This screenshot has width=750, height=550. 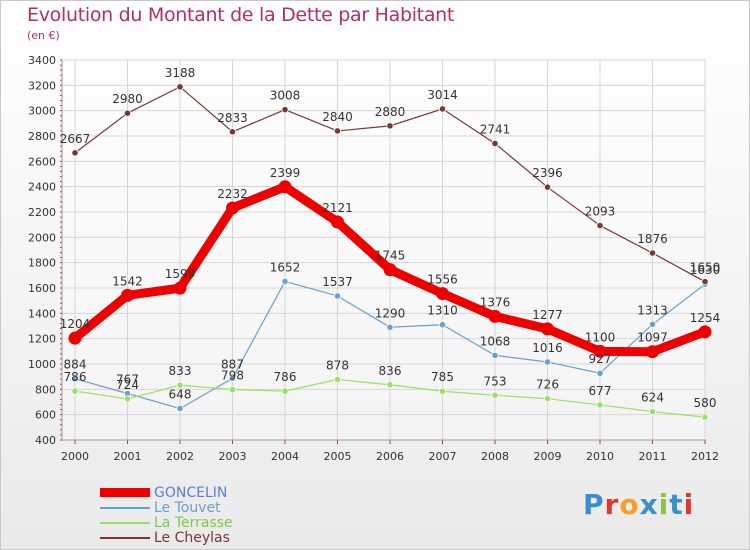 What do you see at coordinates (547, 348) in the screenshot?
I see `data-label: 1016` at bounding box center [547, 348].